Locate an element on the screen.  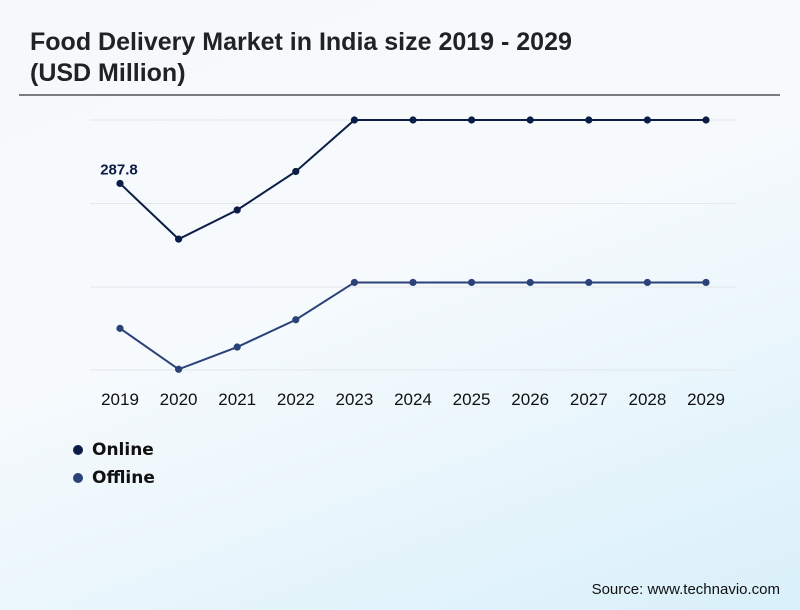
x-tick-label: 2028 is located at coordinates (647, 399).